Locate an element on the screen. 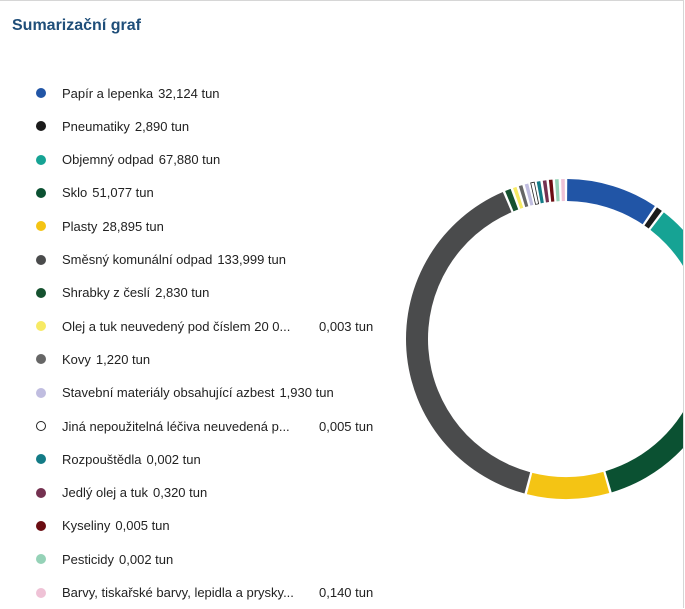 The width and height of the screenshot is (685, 609). legend-value: 133,999 tun is located at coordinates (251, 259).